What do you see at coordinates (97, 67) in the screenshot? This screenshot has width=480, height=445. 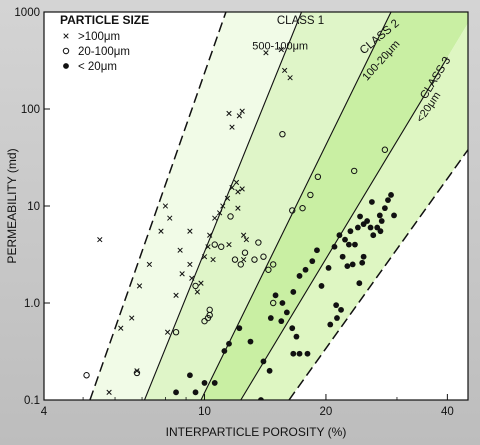 I see `legend-label: < 20μm` at bounding box center [97, 67].